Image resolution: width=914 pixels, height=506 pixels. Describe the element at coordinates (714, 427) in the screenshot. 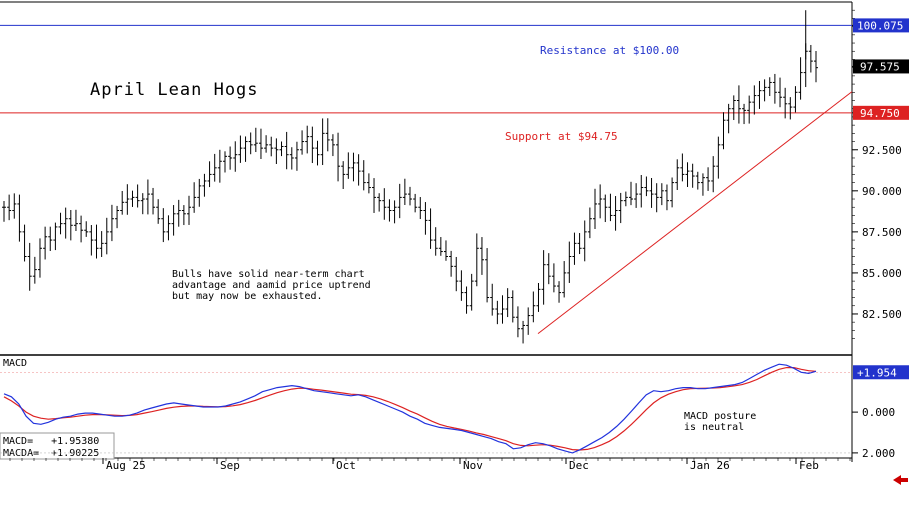

I see `macd-annotation-line-2: is neutral` at that location.